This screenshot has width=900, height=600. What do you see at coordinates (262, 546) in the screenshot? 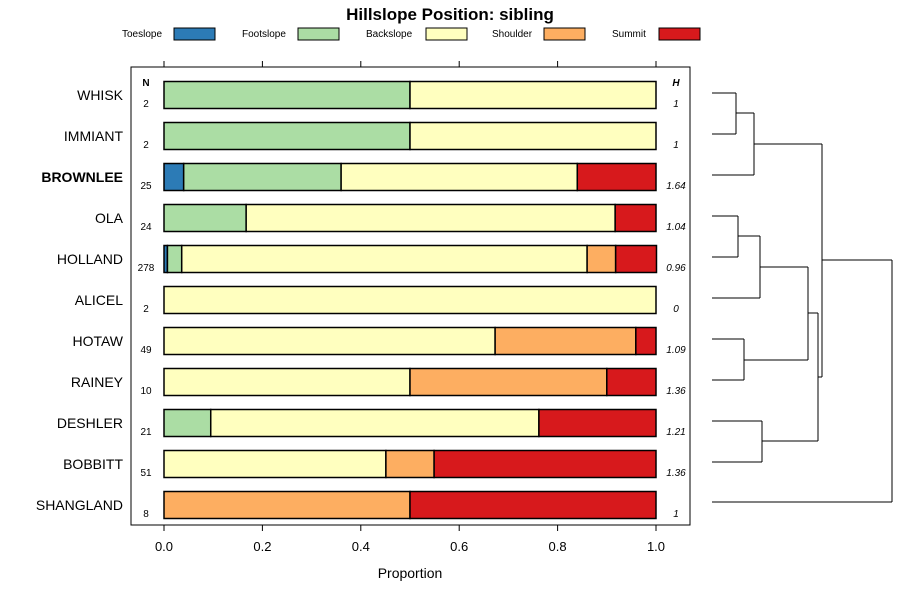
I see `x-tick-label: 0.2` at bounding box center [262, 546].